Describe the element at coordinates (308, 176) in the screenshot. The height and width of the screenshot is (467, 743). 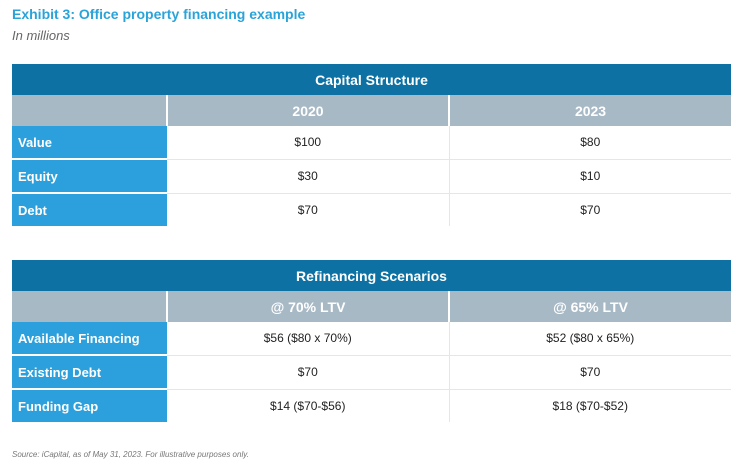
I see `table-cell: $30` at that location.